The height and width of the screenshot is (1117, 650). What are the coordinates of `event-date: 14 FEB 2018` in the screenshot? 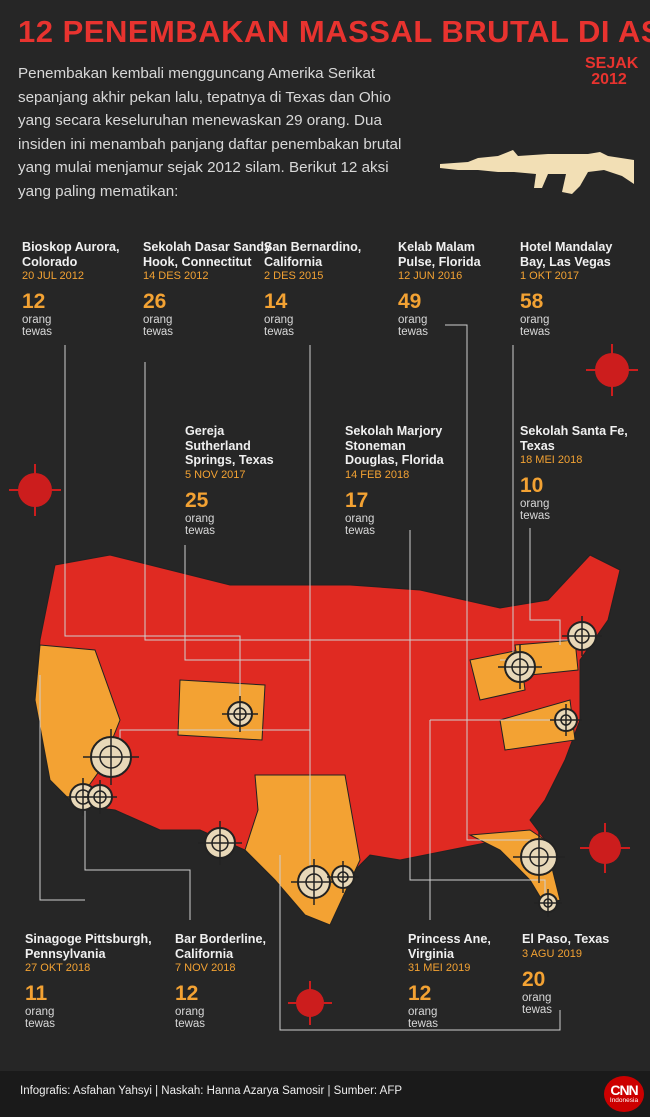 It's located at (377, 474).